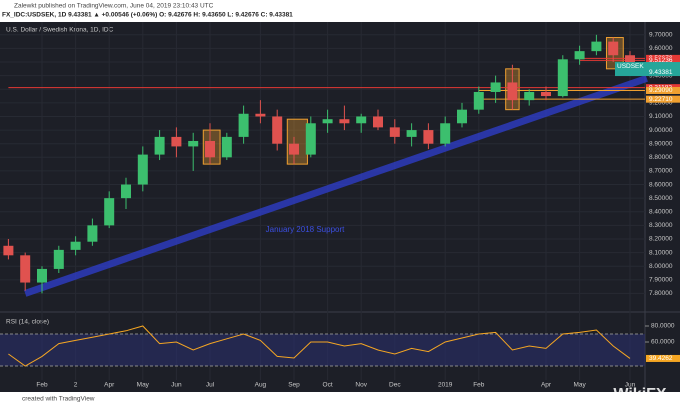  Describe the element at coordinates (661, 225) in the screenshot. I see `y-tick-label: 8.30000` at that location.